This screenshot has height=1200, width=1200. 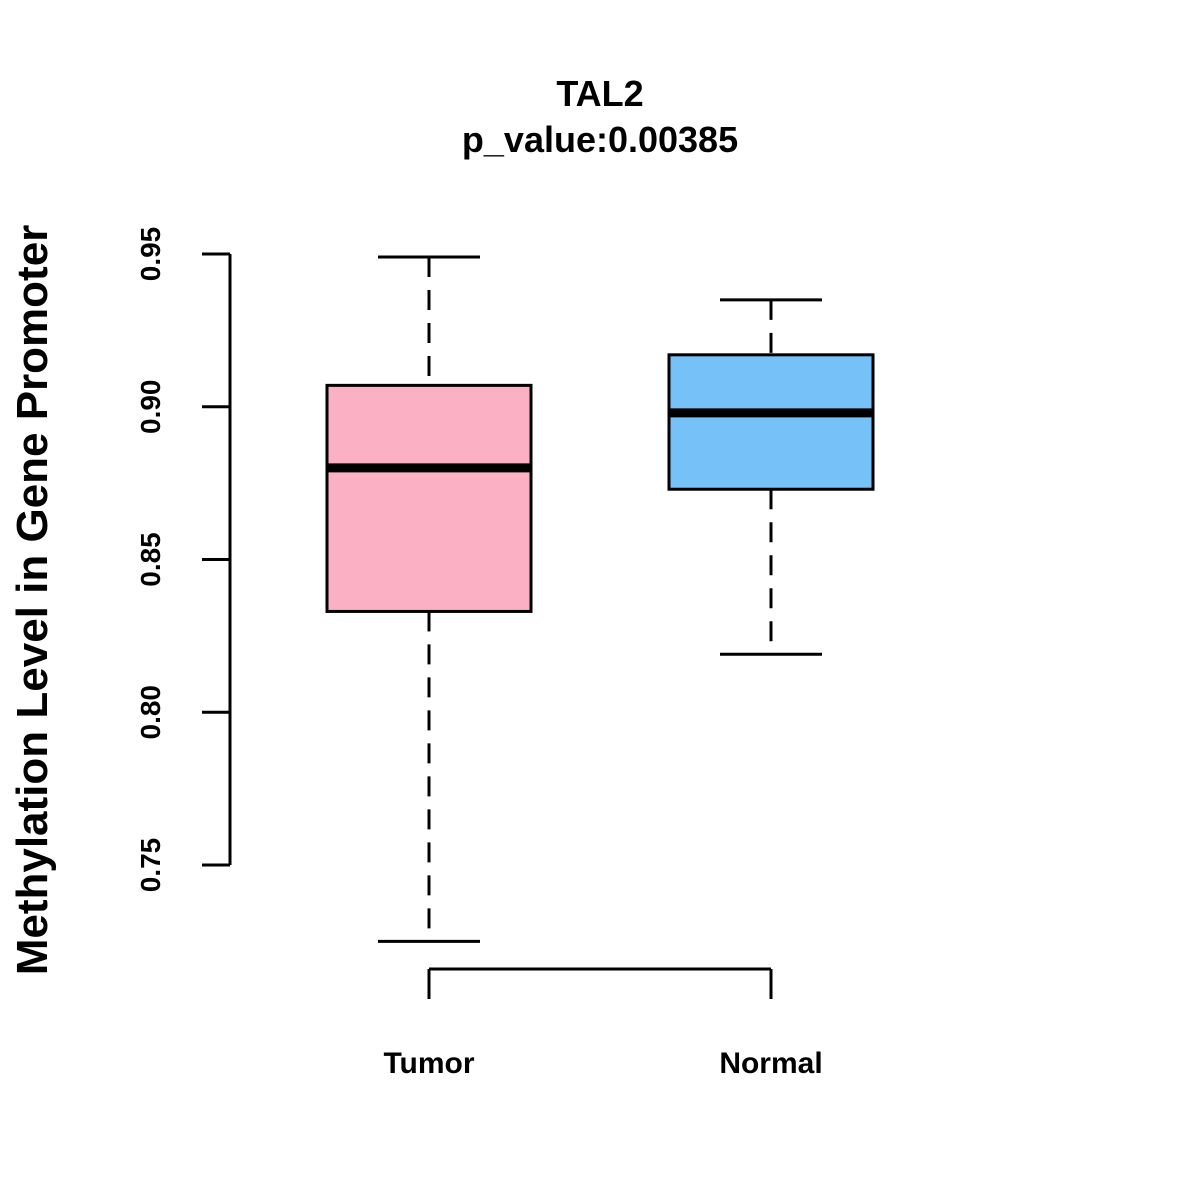 I want to click on chart-title: TAL2, so click(x=599, y=93).